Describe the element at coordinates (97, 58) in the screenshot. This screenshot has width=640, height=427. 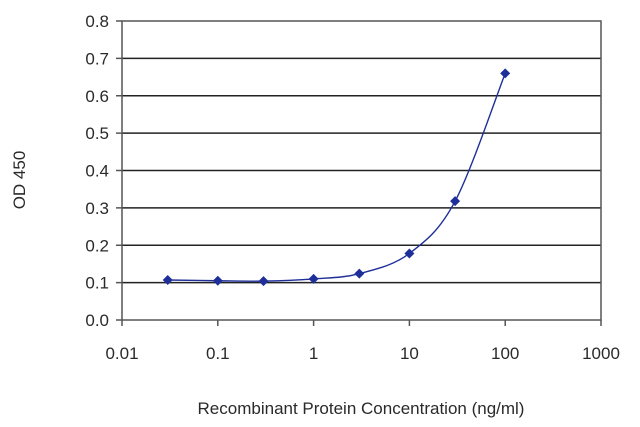
I see `y-tick-label: 0.7` at that location.